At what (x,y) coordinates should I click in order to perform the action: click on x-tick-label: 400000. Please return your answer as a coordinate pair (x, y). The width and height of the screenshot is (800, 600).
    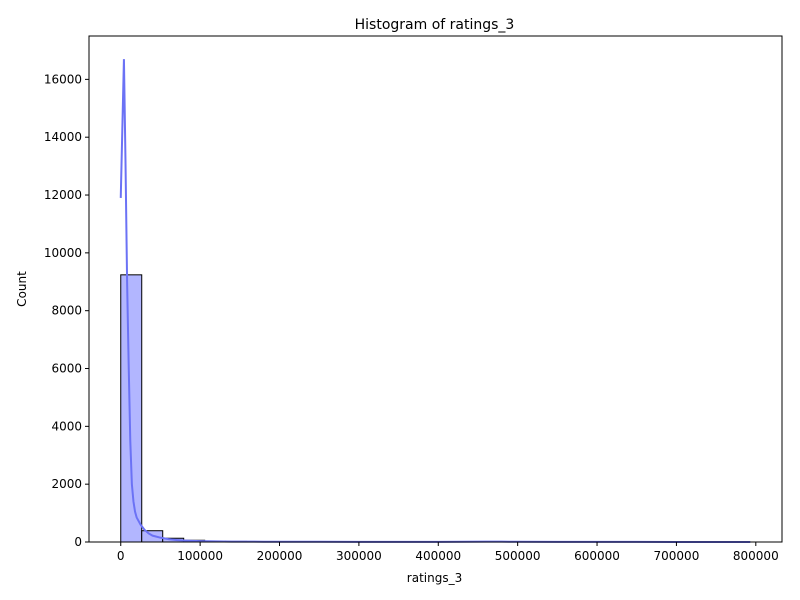
    Looking at the image, I should click on (438, 556).